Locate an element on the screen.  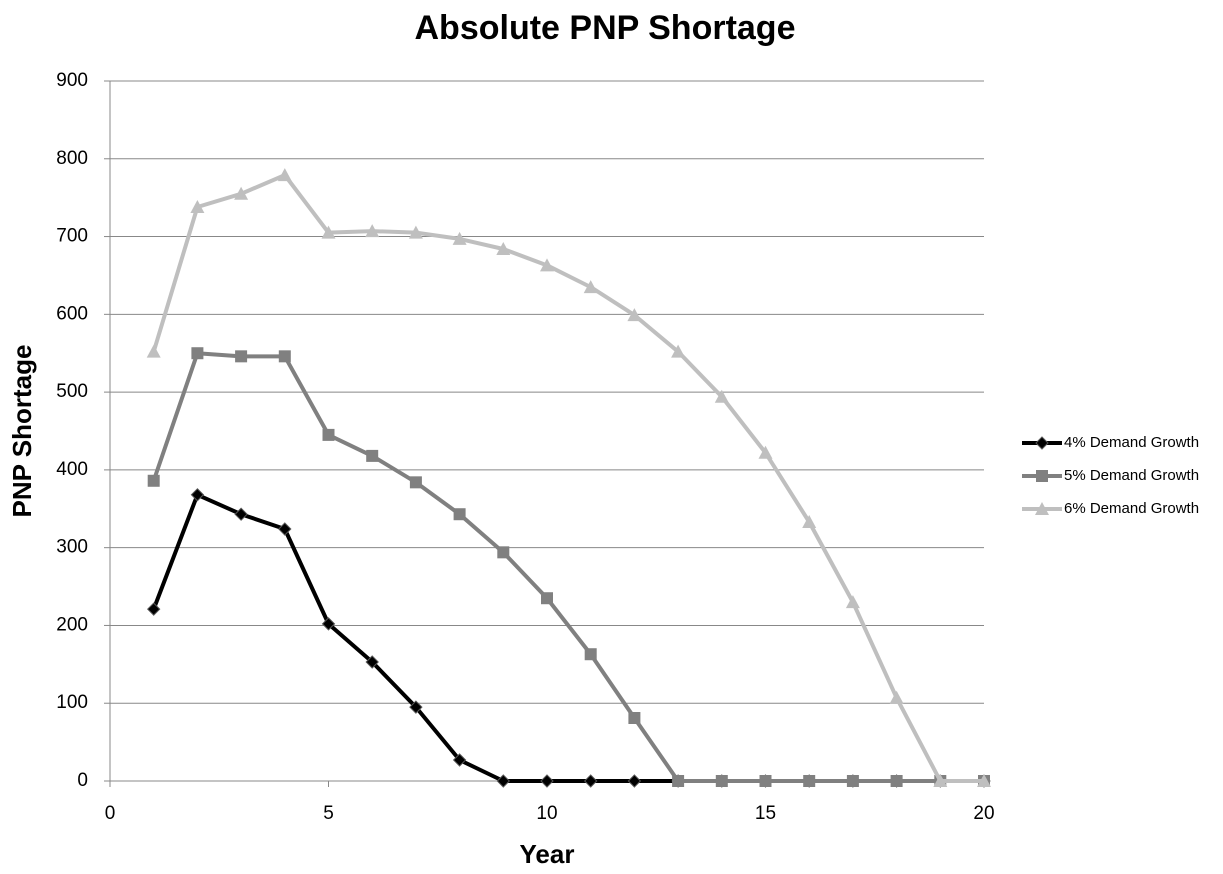
y-tick-label: 300 is located at coordinates (72, 547).